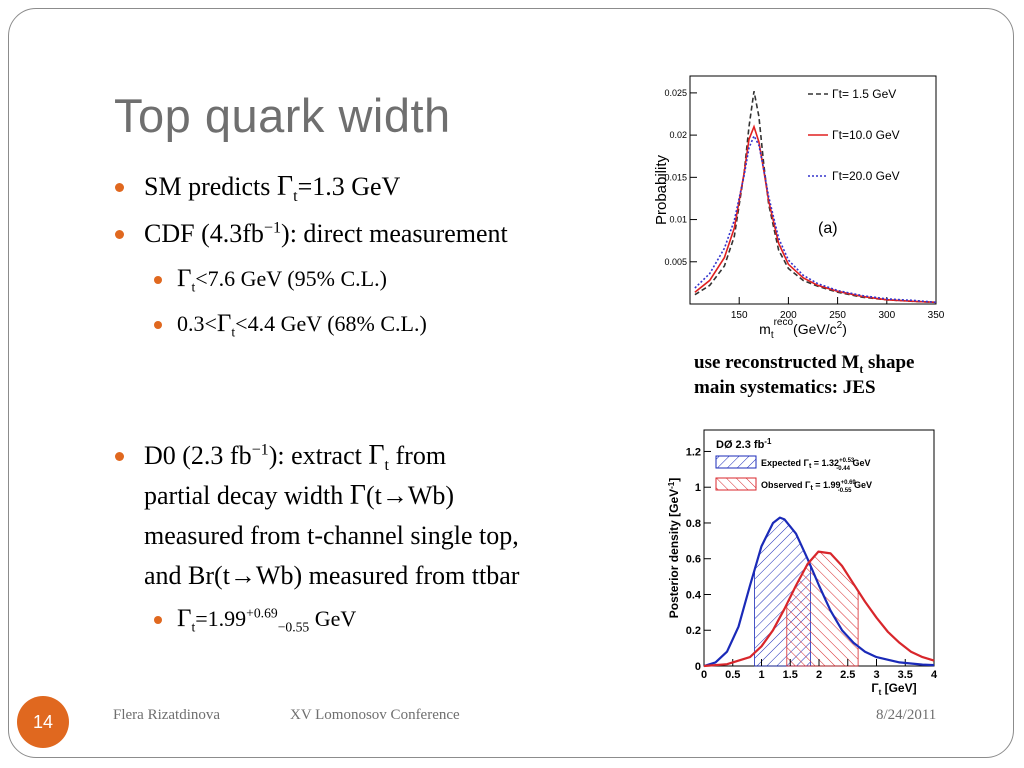 The width and height of the screenshot is (1024, 768). What do you see at coordinates (739, 315) in the screenshot?
I see `x-tick-label: 150` at bounding box center [739, 315].